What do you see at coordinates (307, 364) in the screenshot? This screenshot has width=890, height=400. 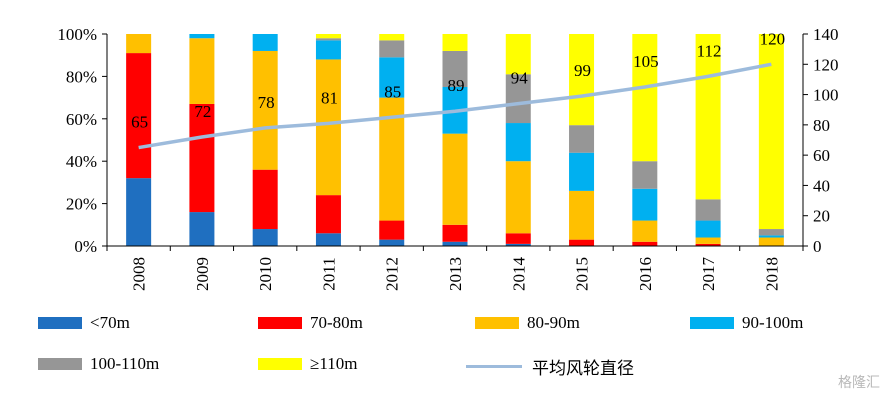 I see `legend-item-ge110: ≥110m` at bounding box center [307, 364].